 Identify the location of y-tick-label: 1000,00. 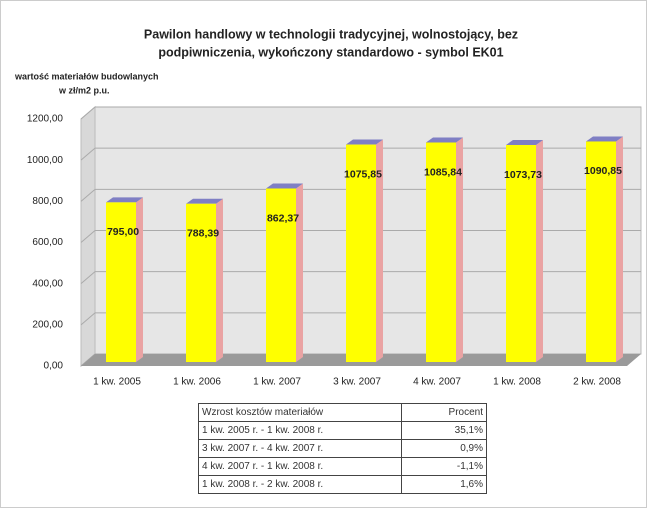
(45, 160).